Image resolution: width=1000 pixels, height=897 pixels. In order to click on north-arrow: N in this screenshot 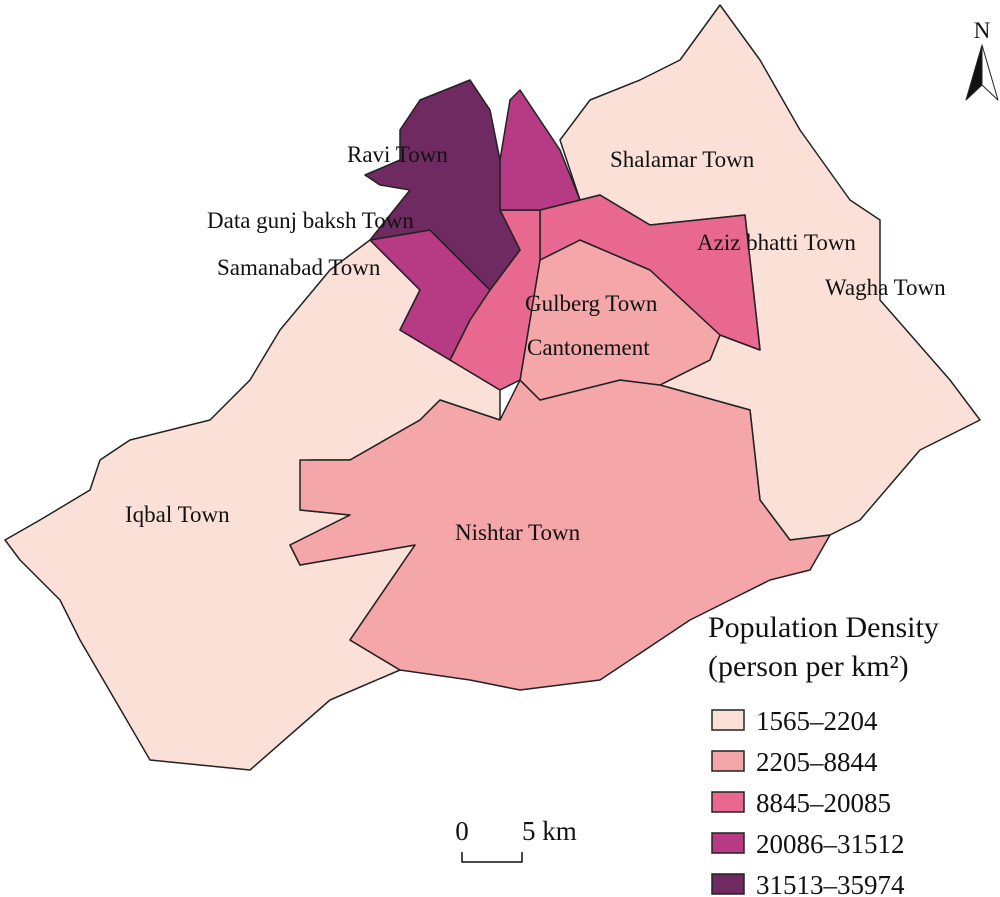, I will do `click(982, 59)`.